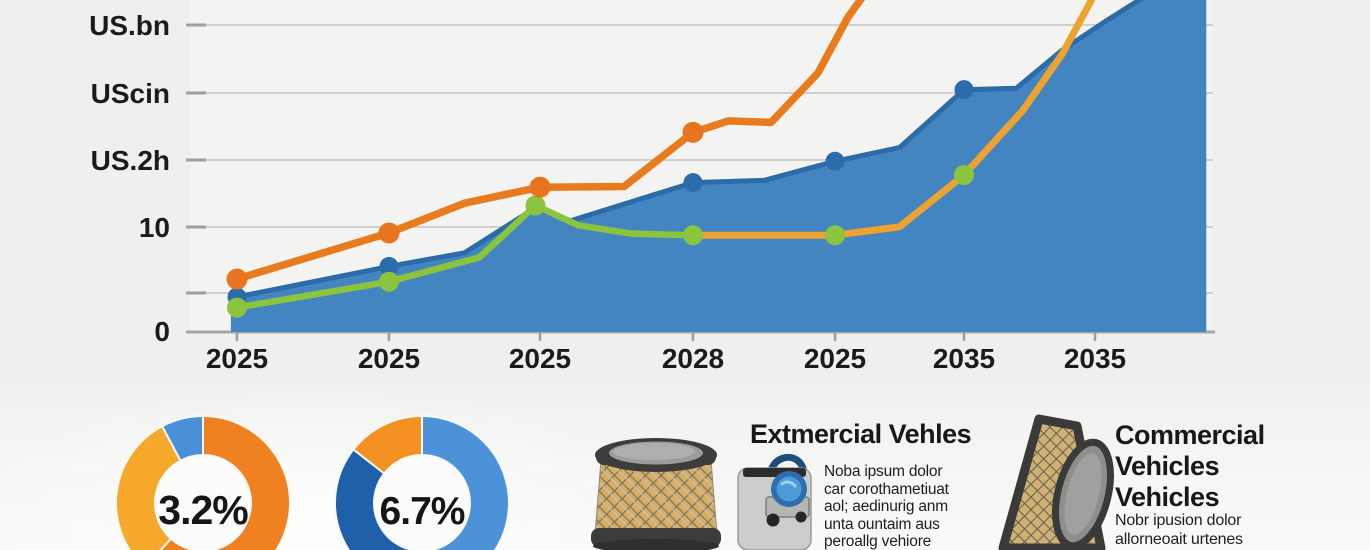 The height and width of the screenshot is (550, 1370). I want to click on right-section-body: Nobr ipusion dolor allorneoait urtenes, so click(1179, 530).